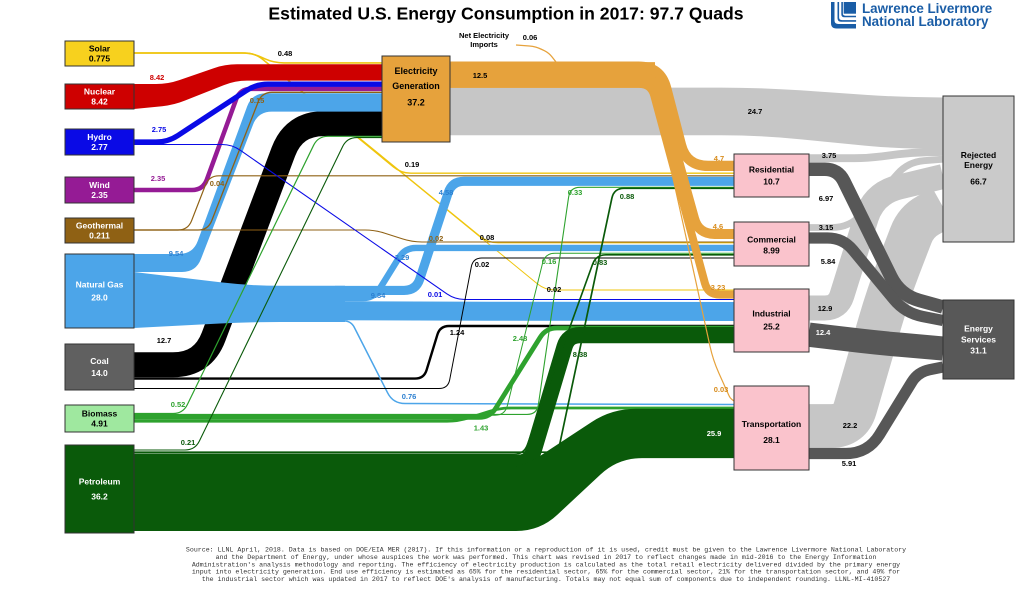 The width and height of the screenshot is (1024, 592). What do you see at coordinates (714, 433) in the screenshot?
I see `svg-text: 25.9` at bounding box center [714, 433].